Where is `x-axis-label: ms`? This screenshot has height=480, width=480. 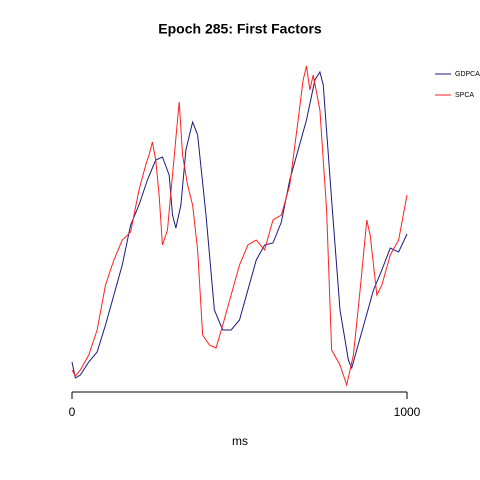
x-axis-label: ms is located at coordinates (240, 441).